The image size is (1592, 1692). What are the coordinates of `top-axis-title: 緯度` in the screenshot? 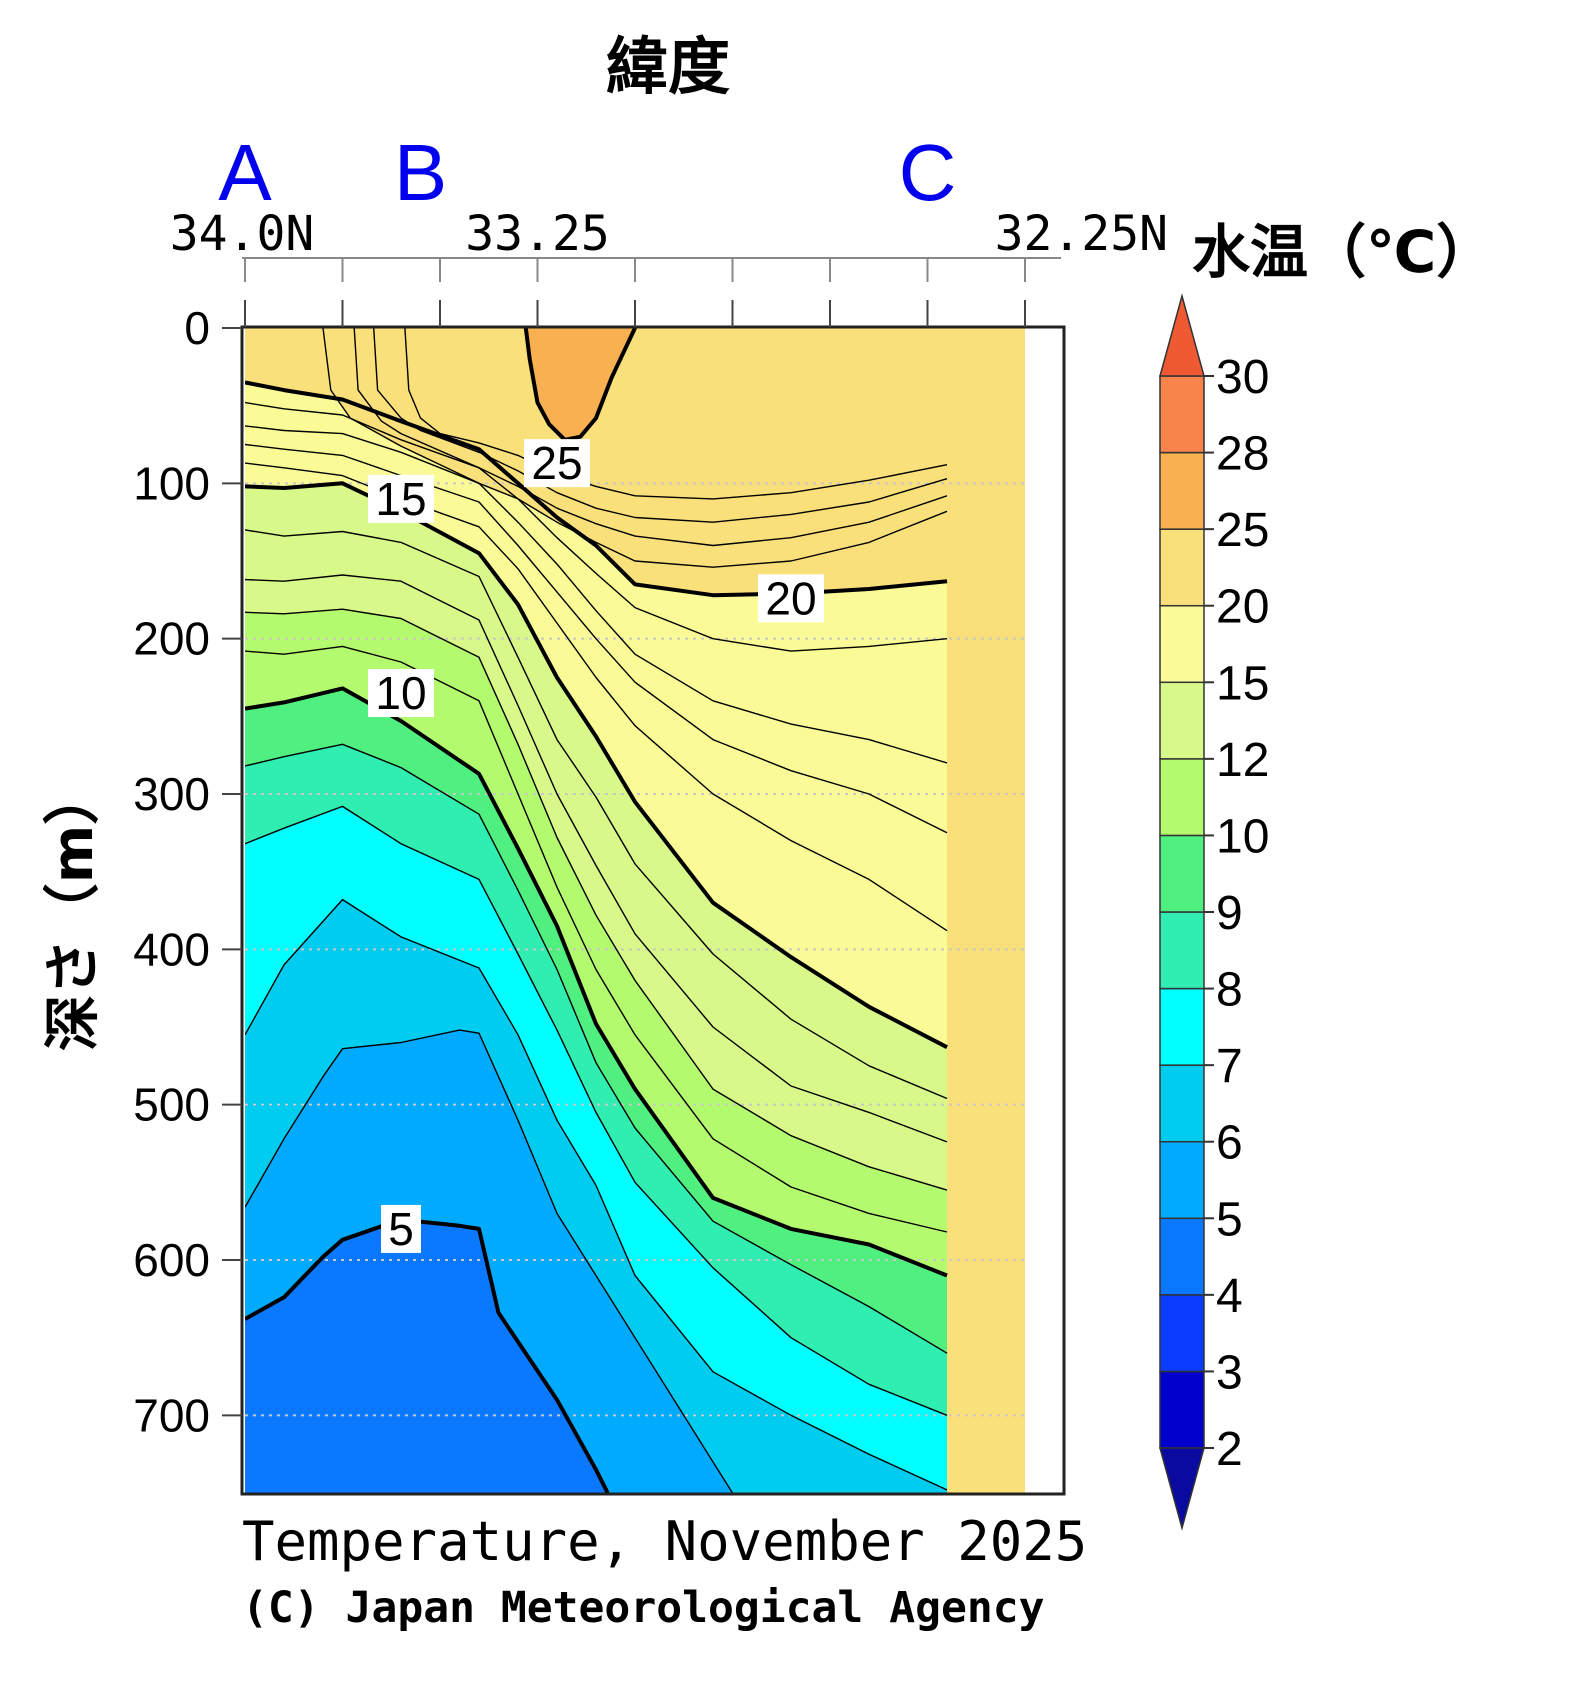 It's located at (668, 66).